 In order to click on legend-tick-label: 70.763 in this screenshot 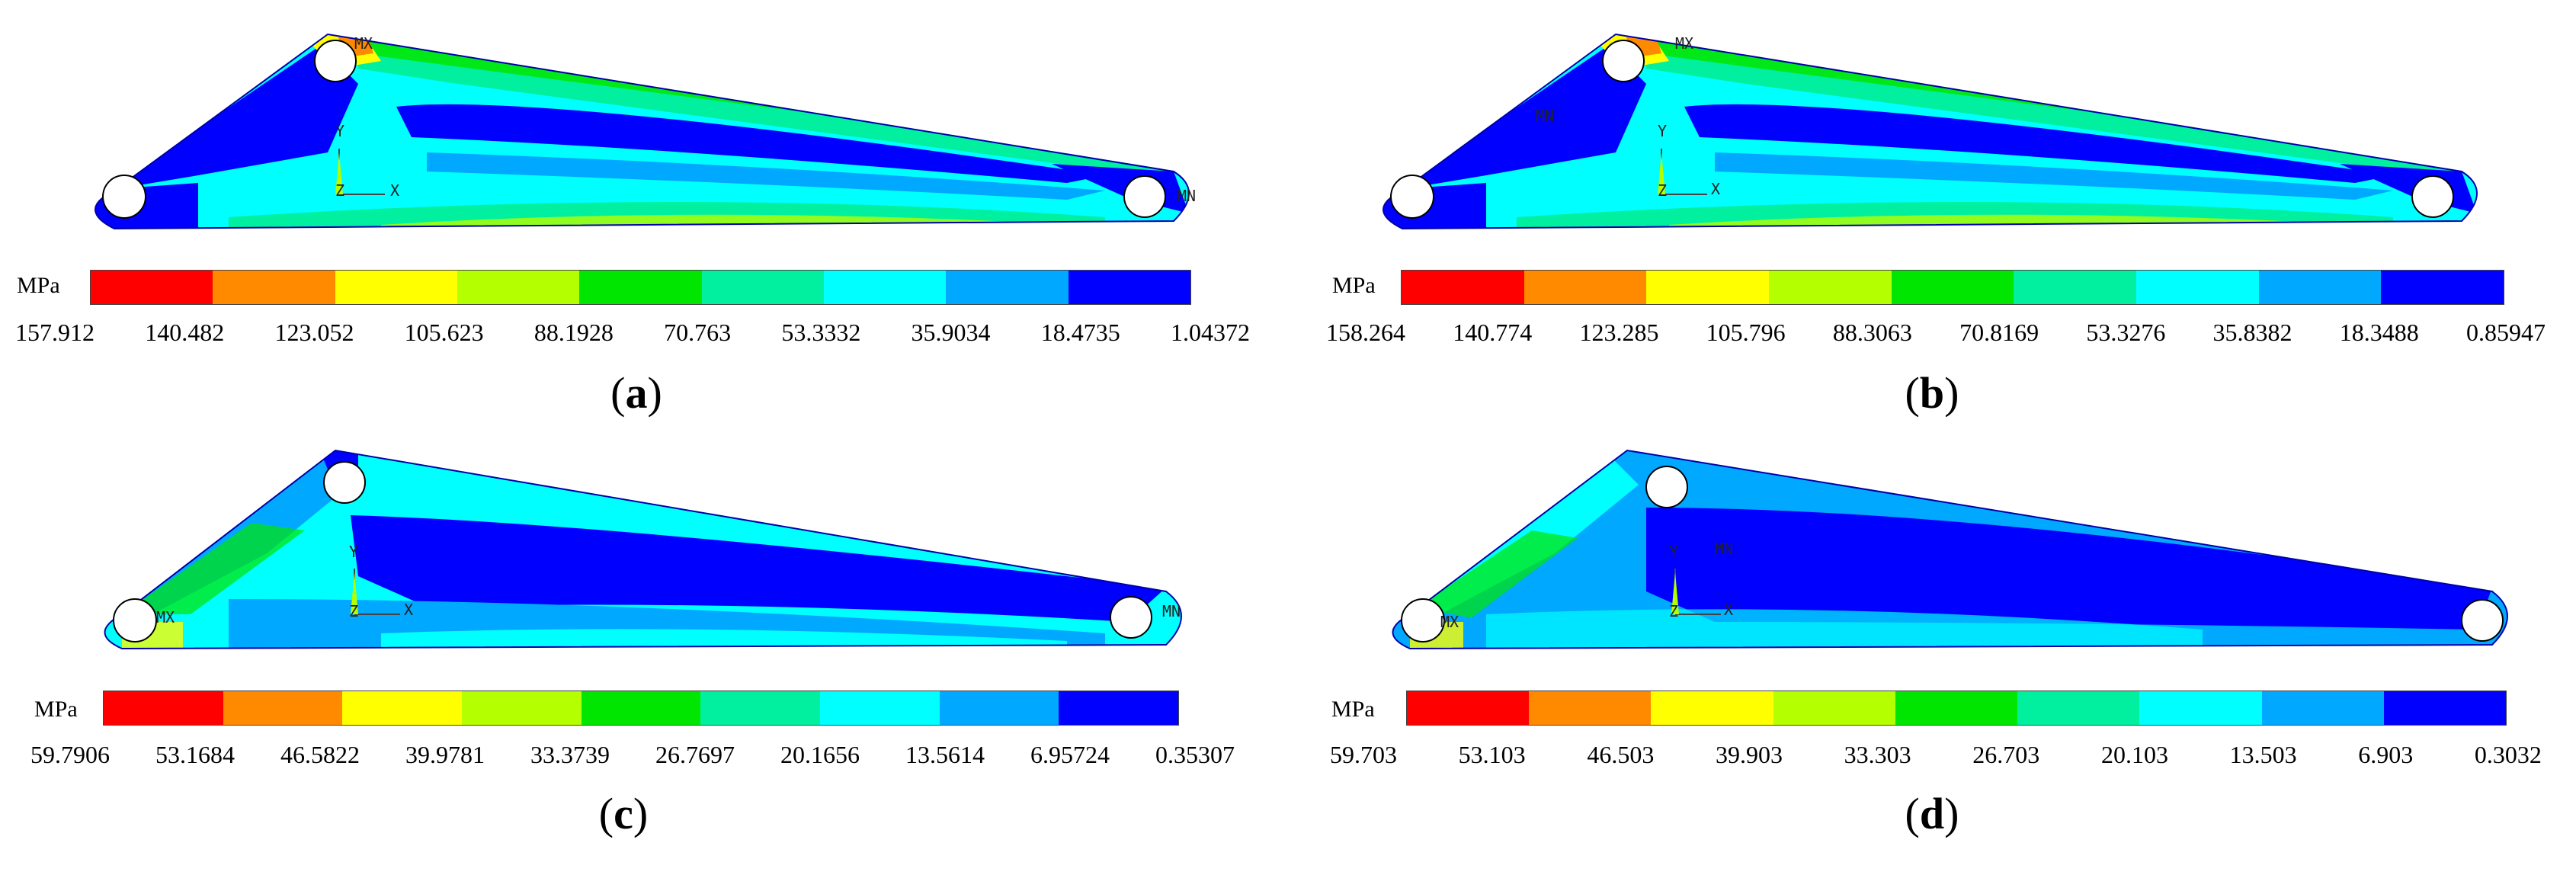, I will do `click(698, 332)`.